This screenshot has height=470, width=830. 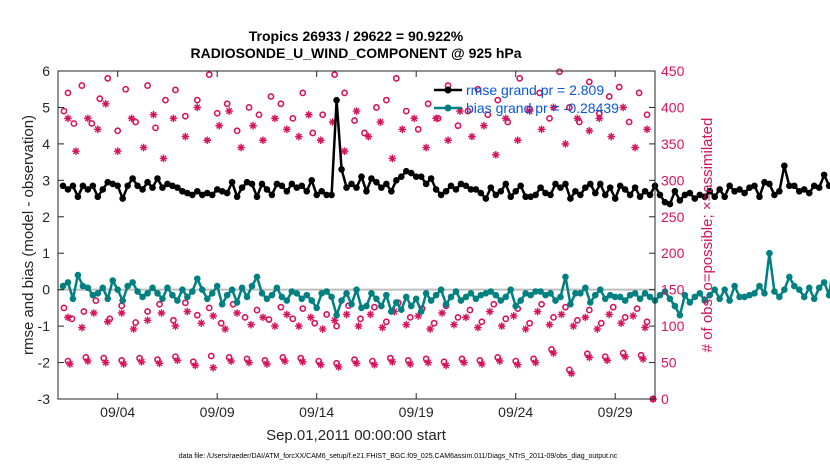 I want to click on y-right-tick-label: 0, so click(x=665, y=399).